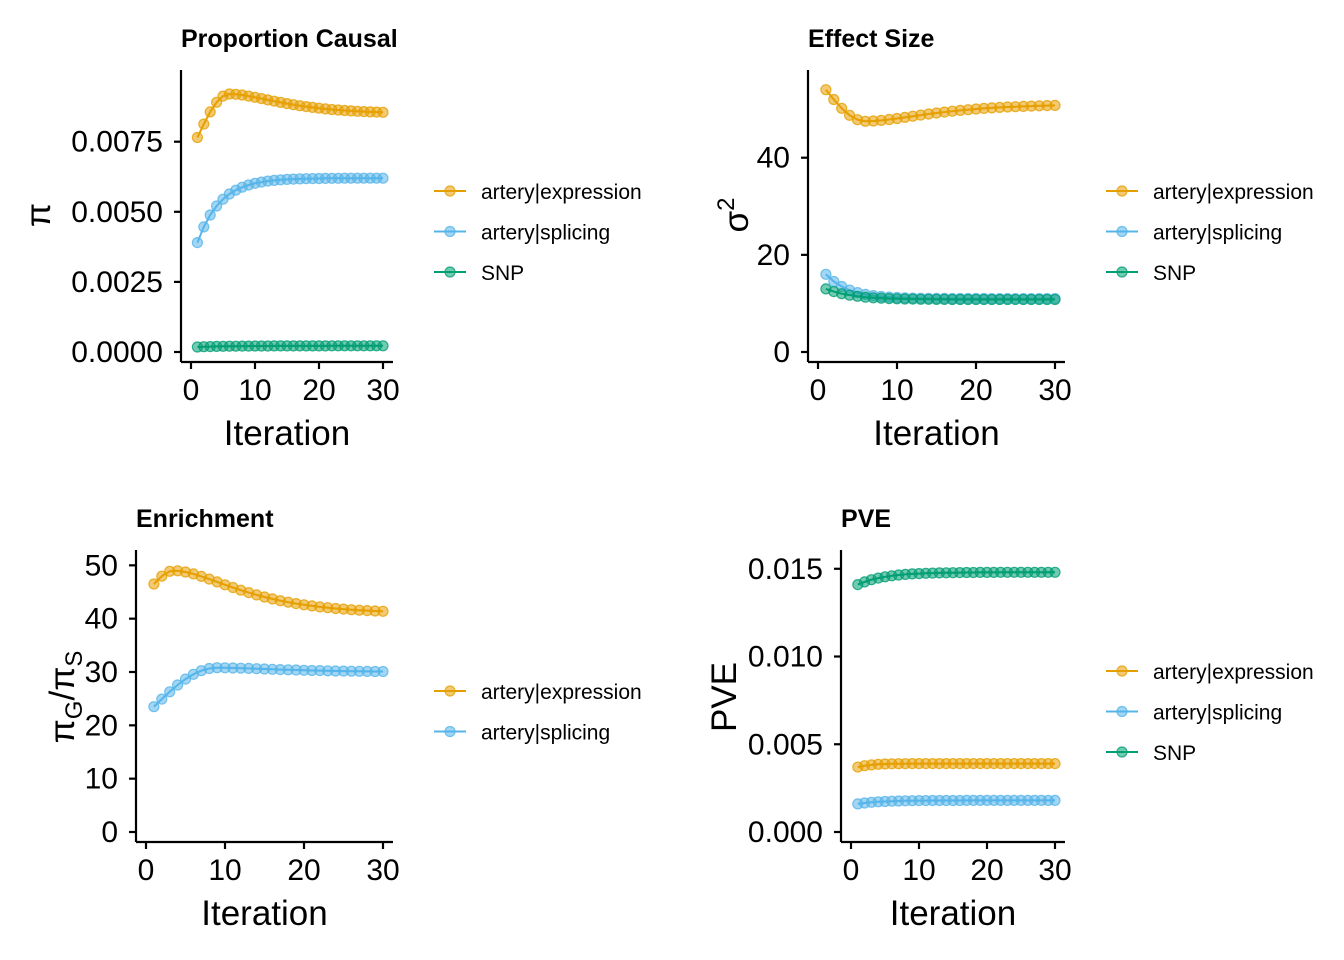 The height and width of the screenshot is (960, 1344). I want to click on y-axis-label: π, so click(38, 215).